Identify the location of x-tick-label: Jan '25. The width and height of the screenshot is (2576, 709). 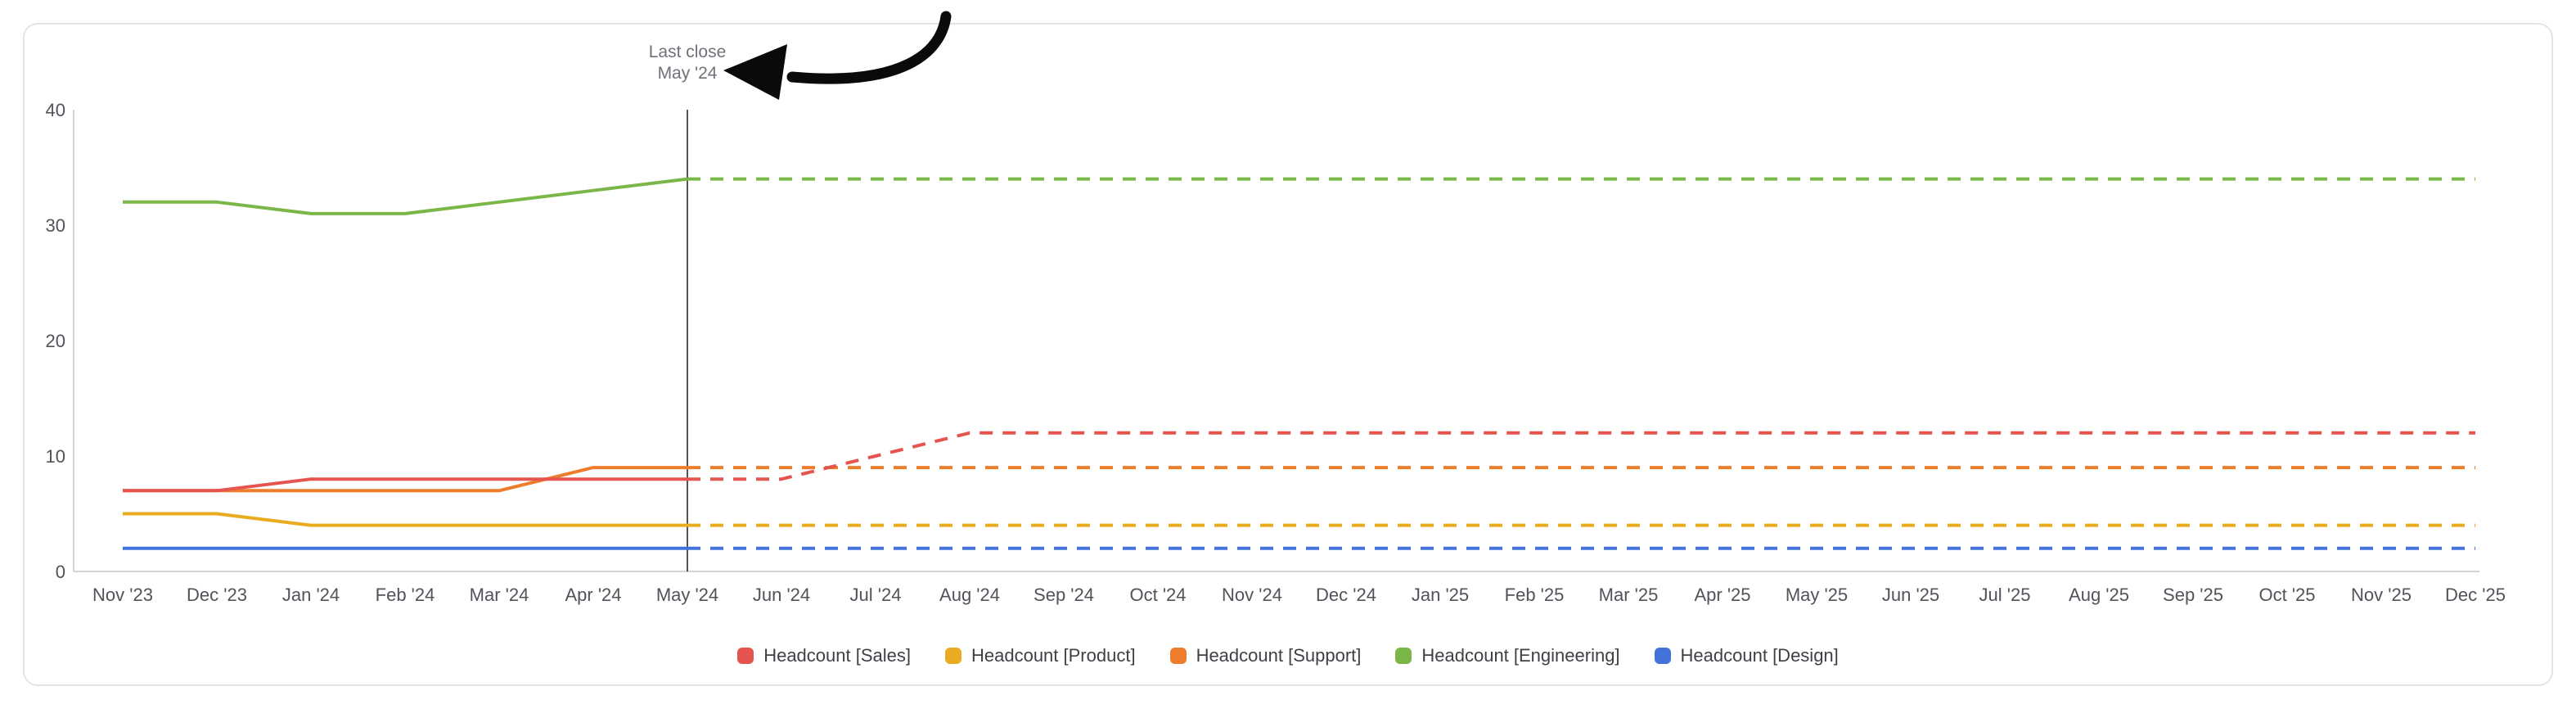
(1440, 595).